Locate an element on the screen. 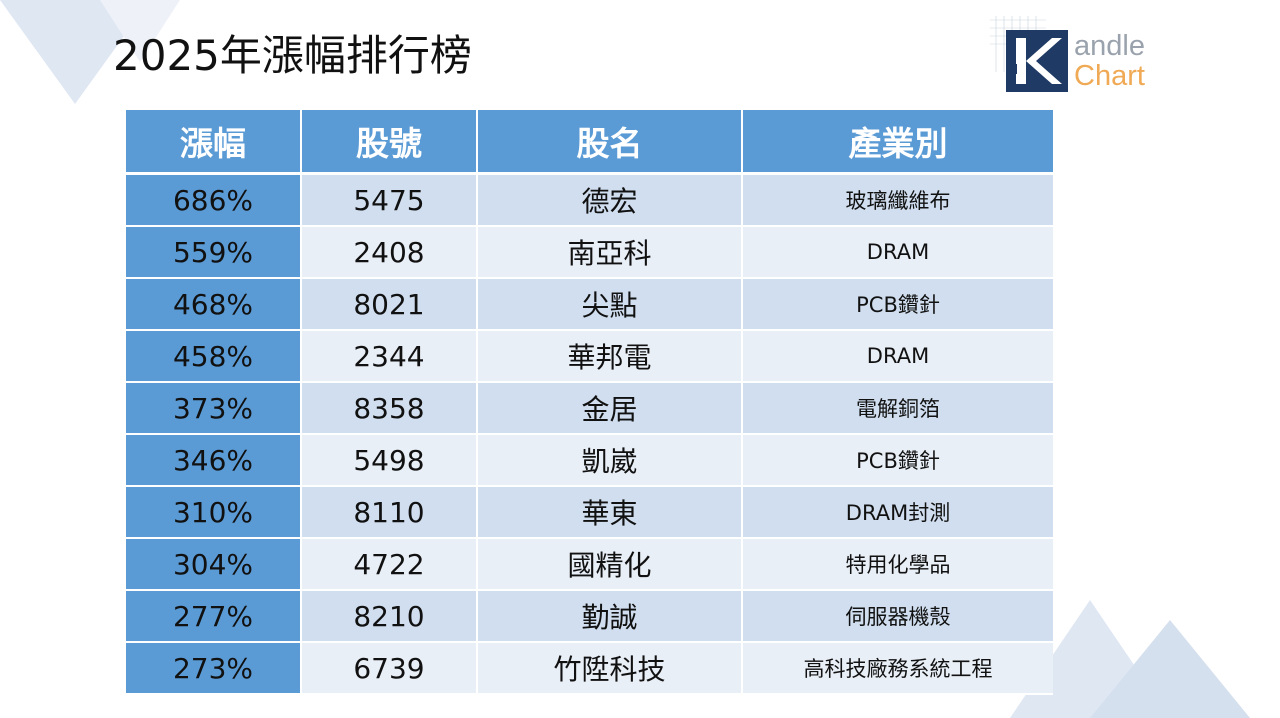  logo-text-andle: andle is located at coordinates (1109, 46).